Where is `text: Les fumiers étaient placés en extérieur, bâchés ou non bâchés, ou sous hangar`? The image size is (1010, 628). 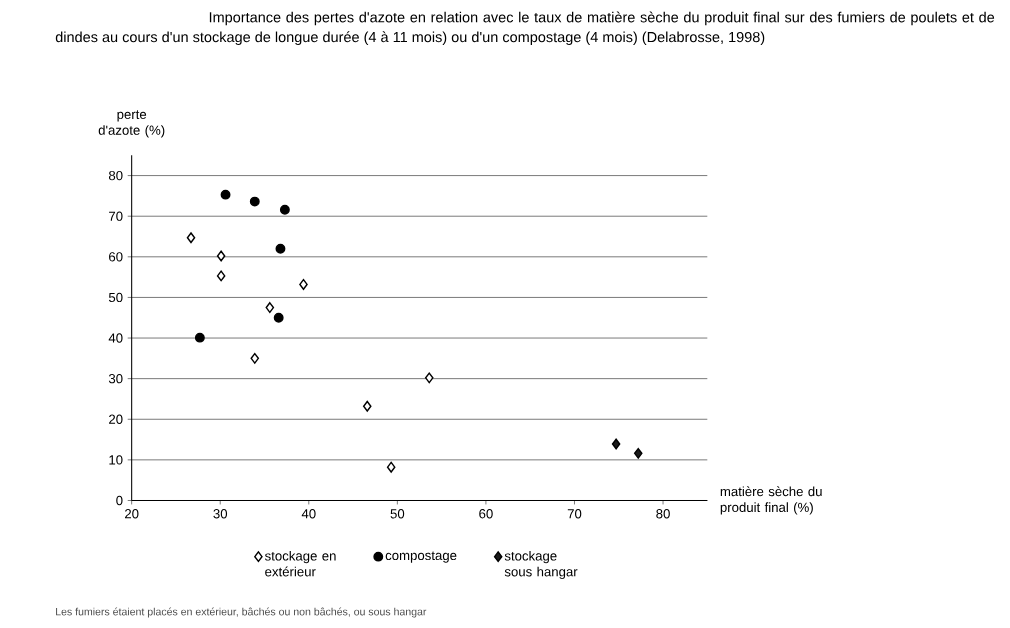 text: Les fumiers étaient placés en extérieur, bâchés ou non bâchés, ou sous hangar is located at coordinates (241, 612).